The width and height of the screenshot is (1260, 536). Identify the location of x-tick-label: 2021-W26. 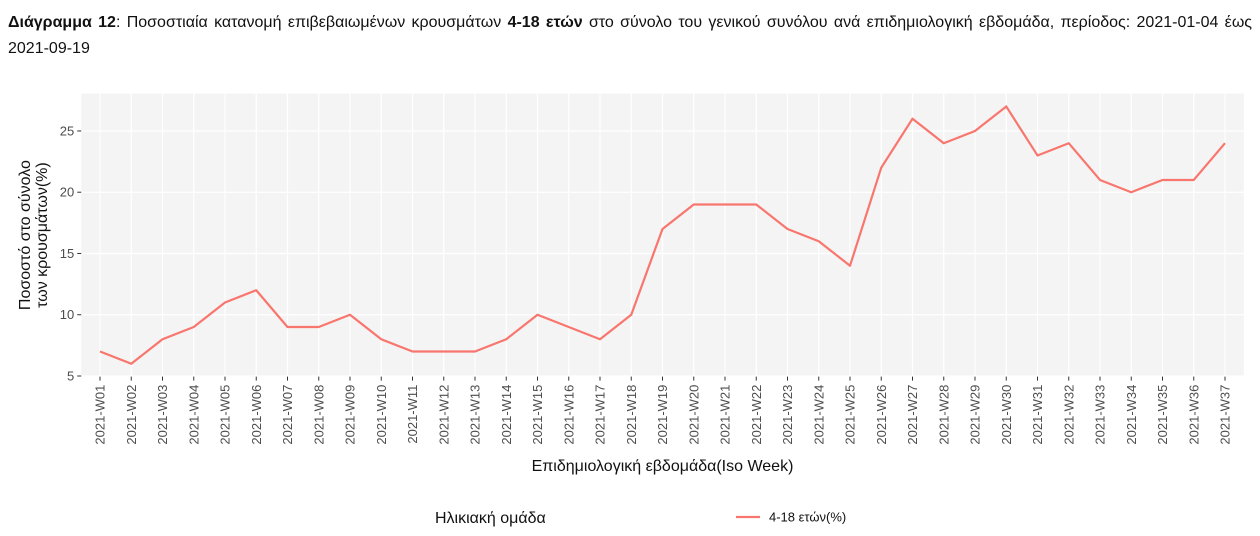
(881, 415).